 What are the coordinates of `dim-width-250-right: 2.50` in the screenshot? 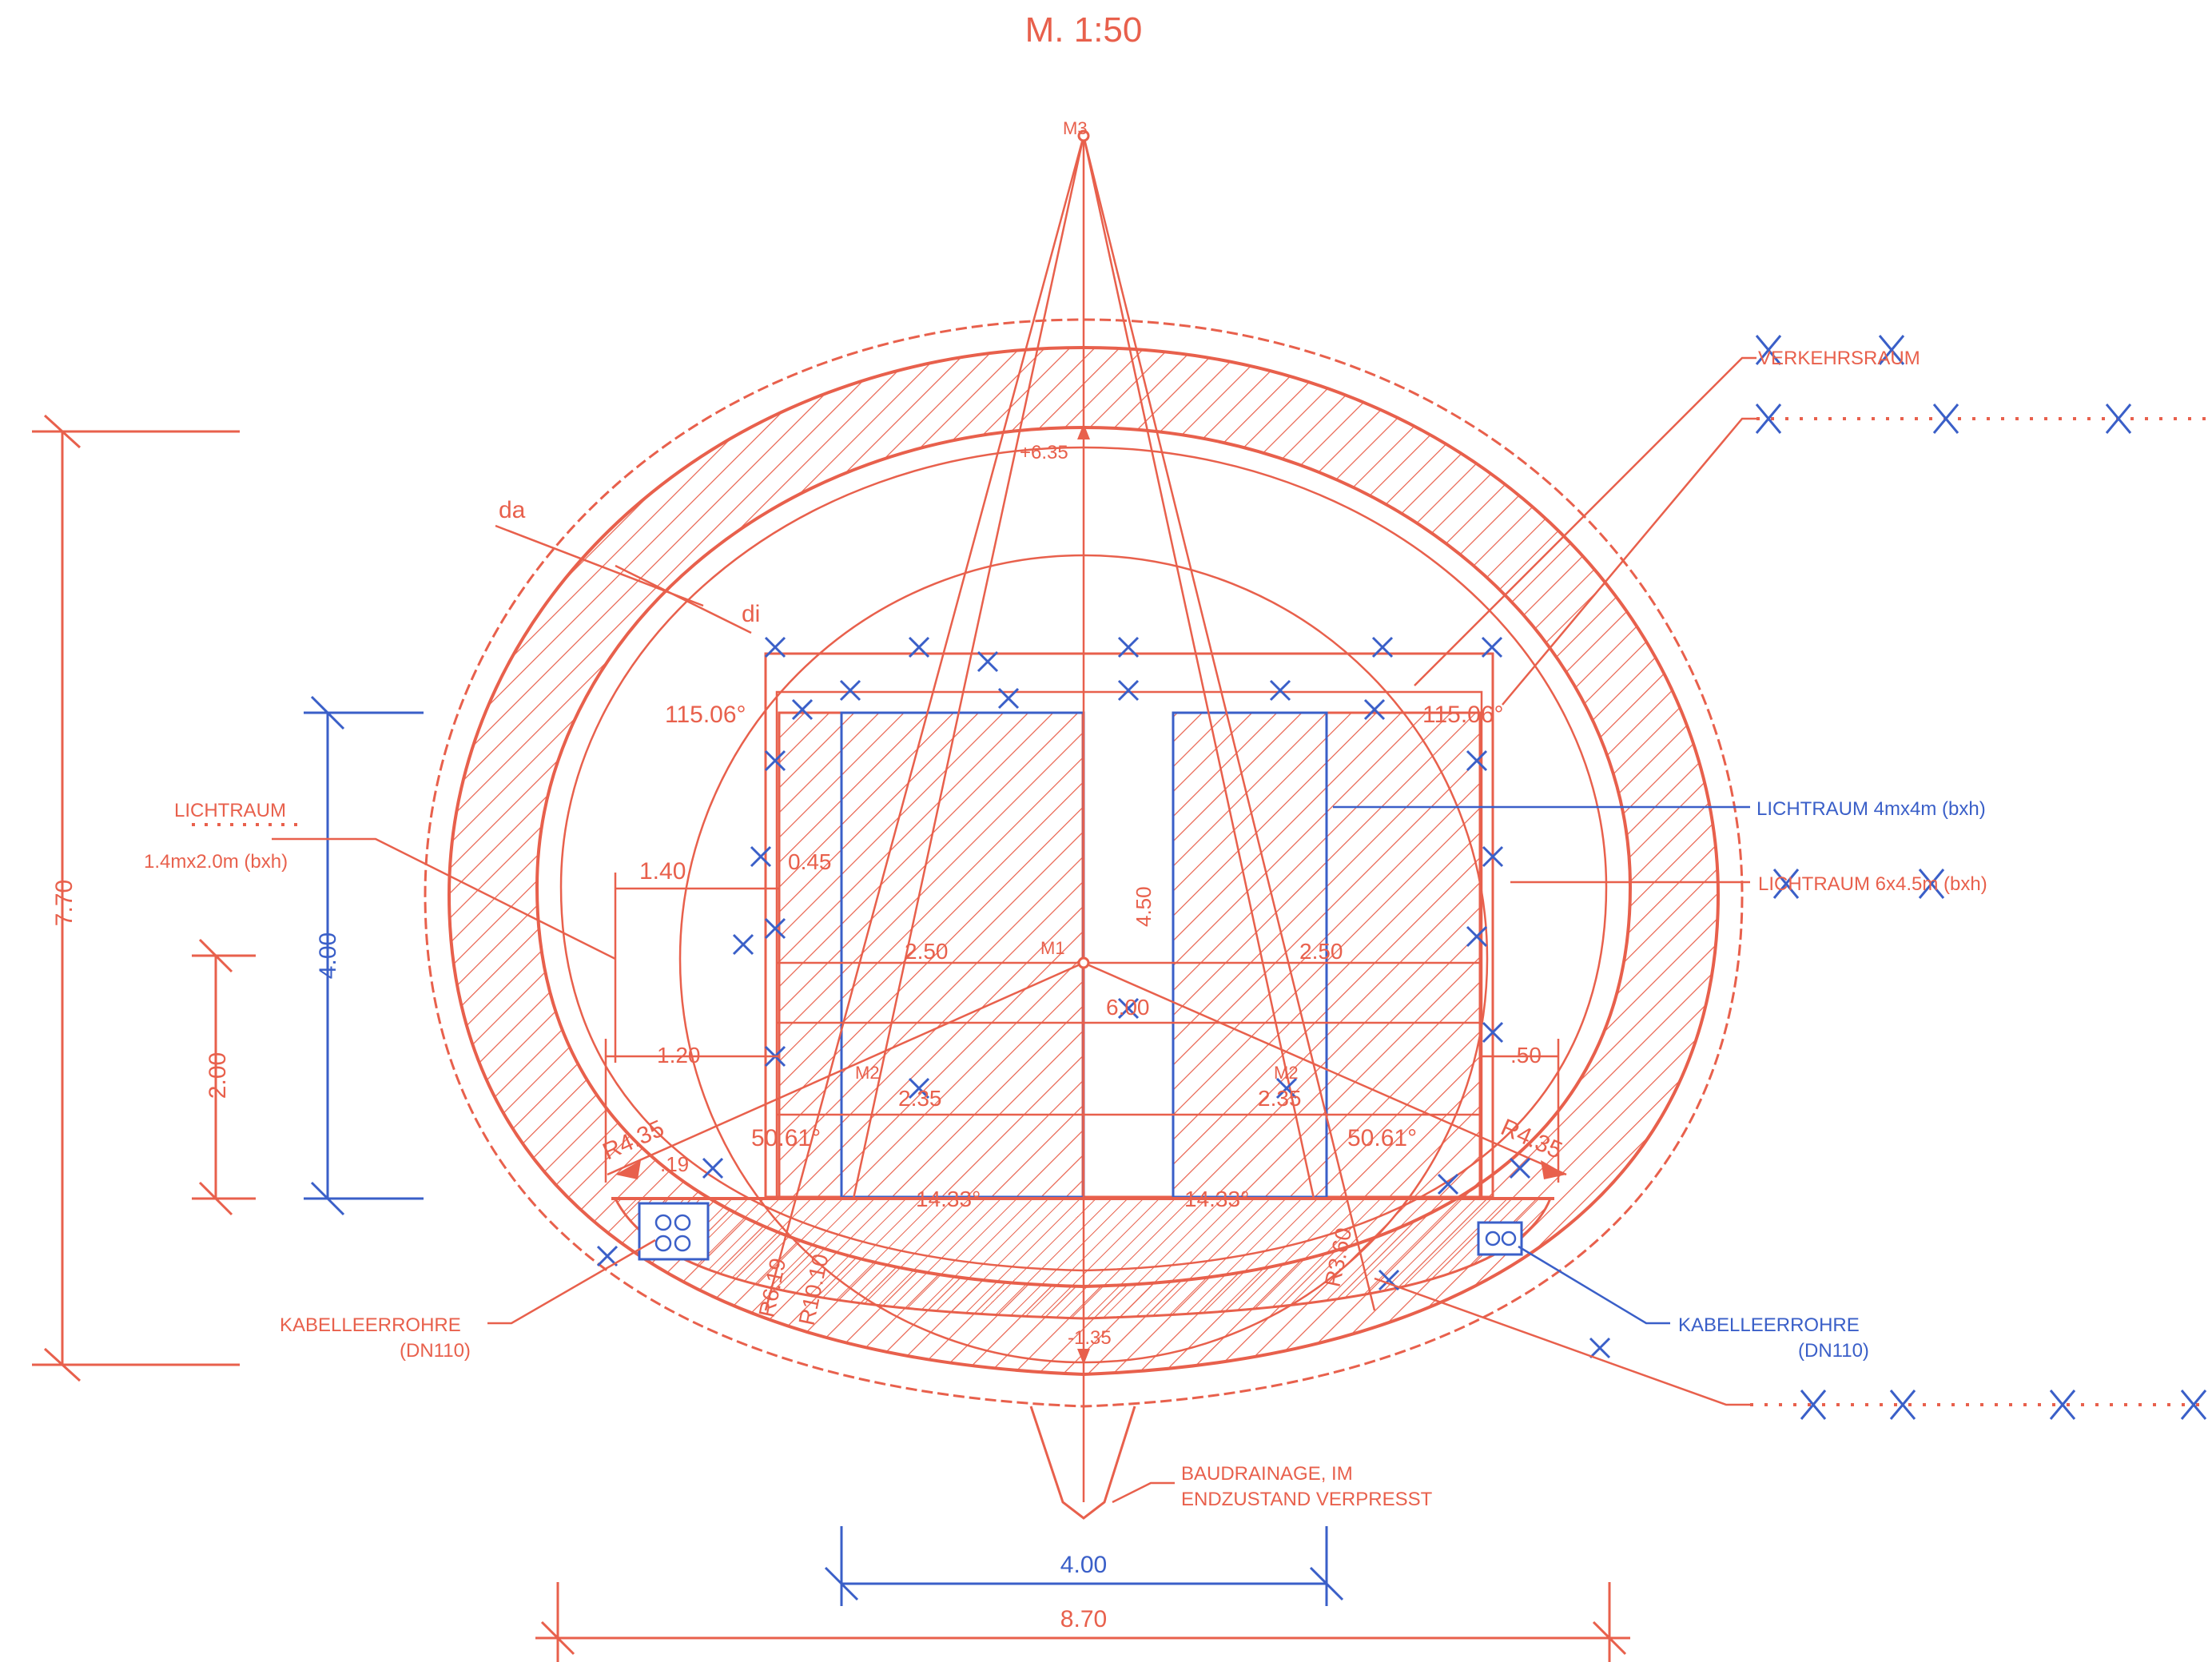 It's located at (1321, 952).